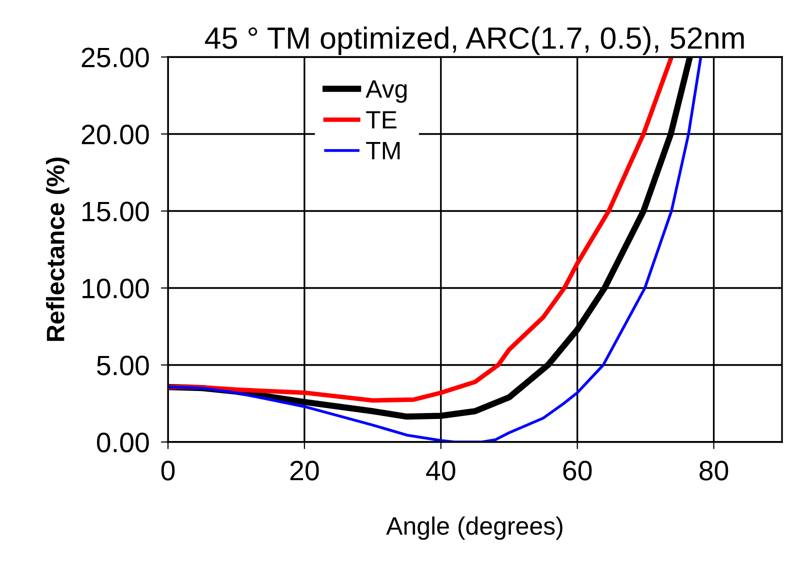 The height and width of the screenshot is (564, 804). Describe the element at coordinates (168, 470) in the screenshot. I see `x-tick-label: 0` at that location.